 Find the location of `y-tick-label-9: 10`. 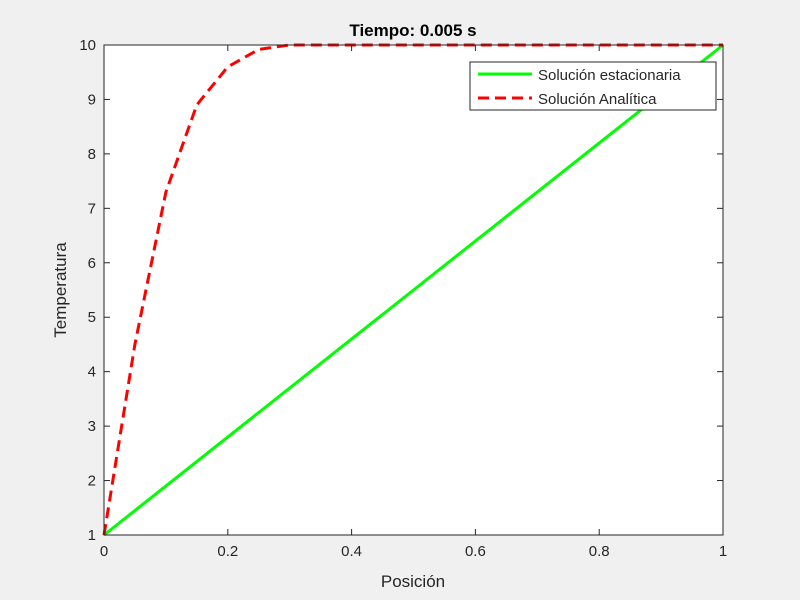

y-tick-label-9: 10 is located at coordinates (87, 45).